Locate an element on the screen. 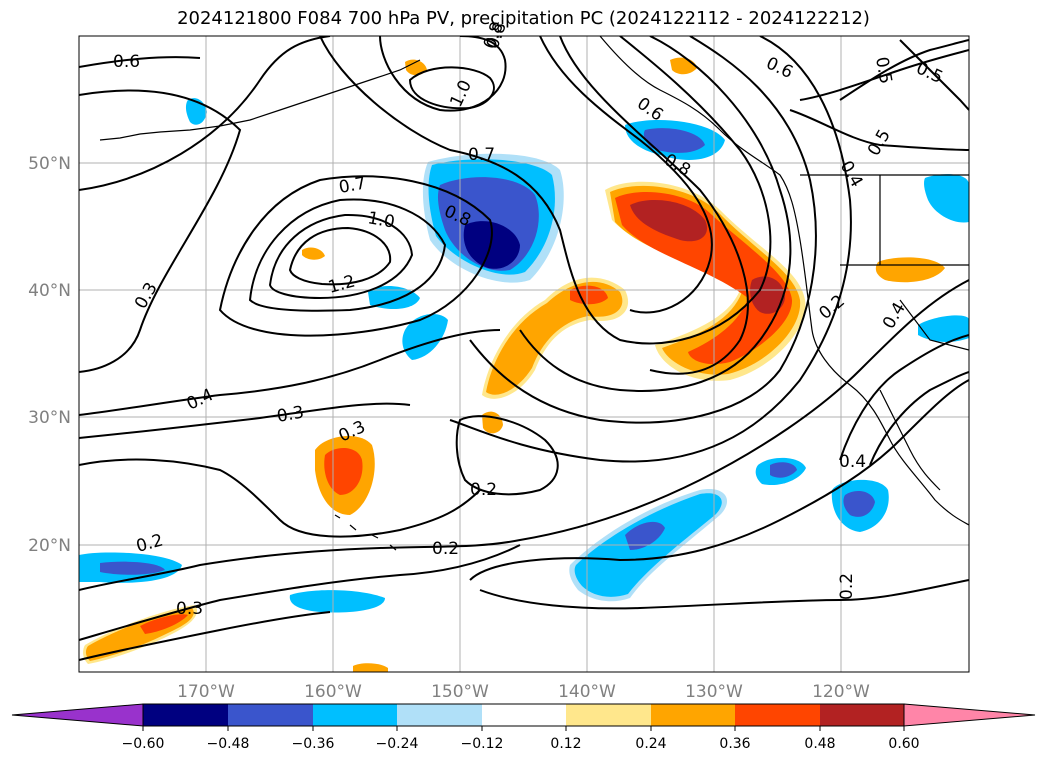 Image resolution: width=1047 pixels, height=765 pixels. precip-blob-dark-blue is located at coordinates (491, 245).